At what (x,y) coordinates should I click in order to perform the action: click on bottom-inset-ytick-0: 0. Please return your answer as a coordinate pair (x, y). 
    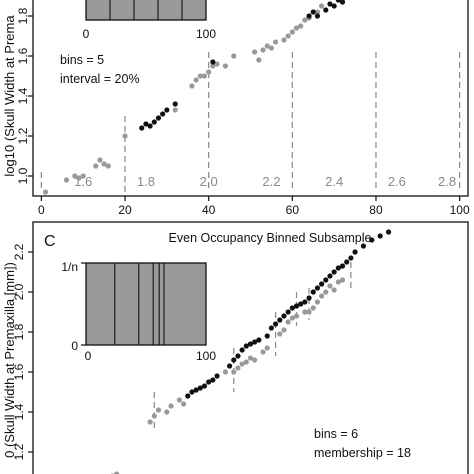
    Looking at the image, I should click on (74, 346).